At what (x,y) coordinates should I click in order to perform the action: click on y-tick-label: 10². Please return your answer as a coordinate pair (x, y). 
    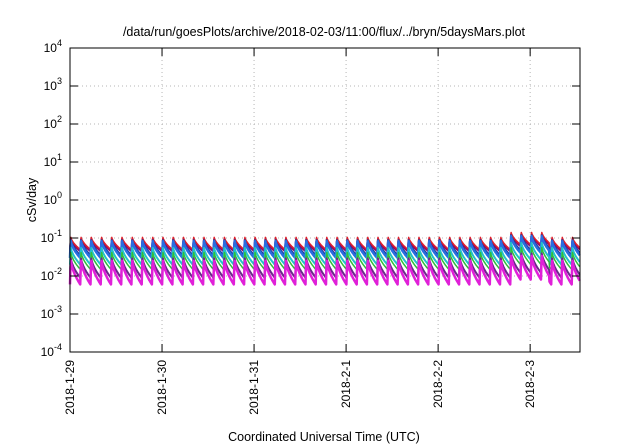
    Looking at the image, I should click on (53, 122).